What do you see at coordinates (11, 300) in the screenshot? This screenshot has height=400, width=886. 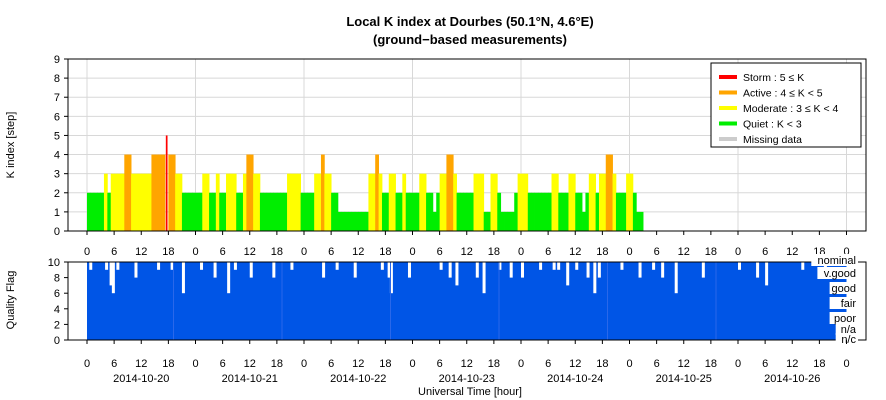 I see `quality-axis-label: Quality Flag` at bounding box center [11, 300].